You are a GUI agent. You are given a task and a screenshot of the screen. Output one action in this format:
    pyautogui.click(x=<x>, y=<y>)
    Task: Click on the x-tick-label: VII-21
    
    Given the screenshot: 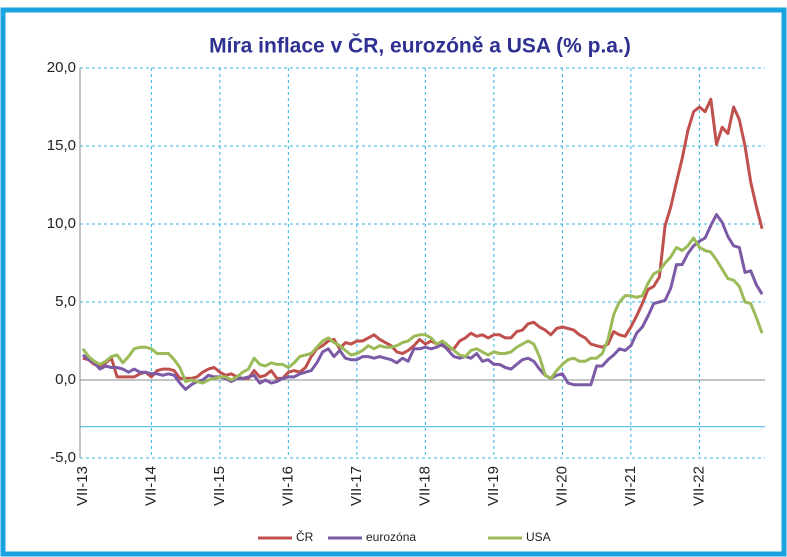 What is the action you would take?
    pyautogui.click(x=630, y=486)
    